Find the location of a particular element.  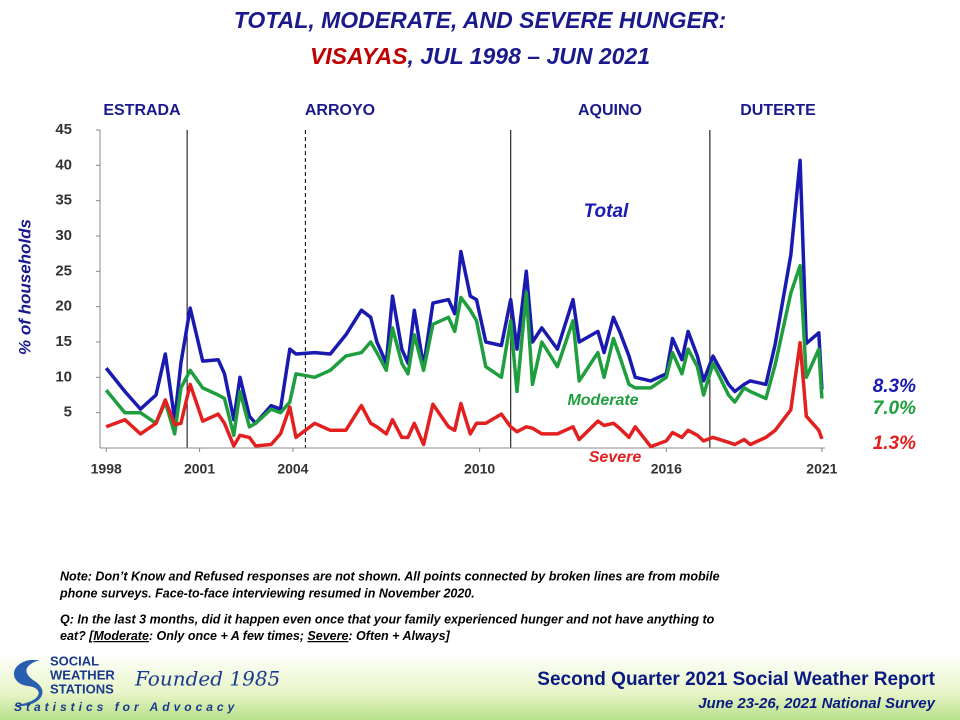

x-tick-label: 1998 is located at coordinates (106, 469).